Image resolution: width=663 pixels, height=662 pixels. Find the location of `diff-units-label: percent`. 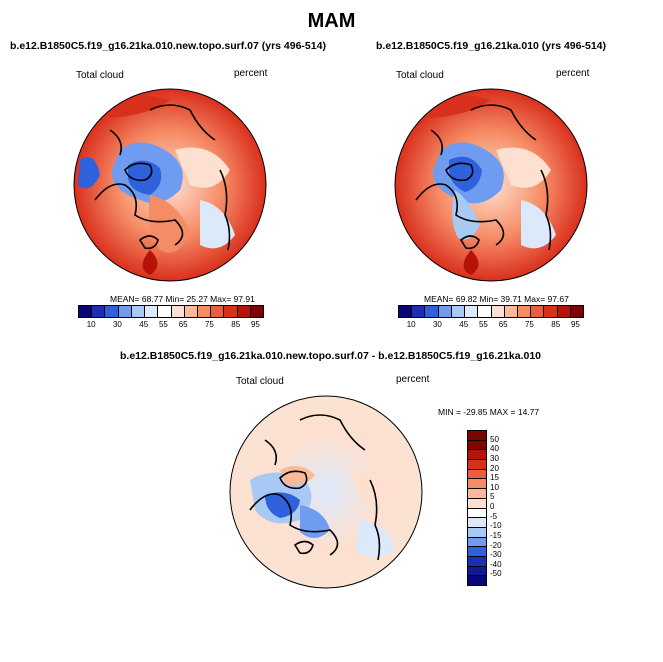

diff-units-label: percent is located at coordinates (413, 379).